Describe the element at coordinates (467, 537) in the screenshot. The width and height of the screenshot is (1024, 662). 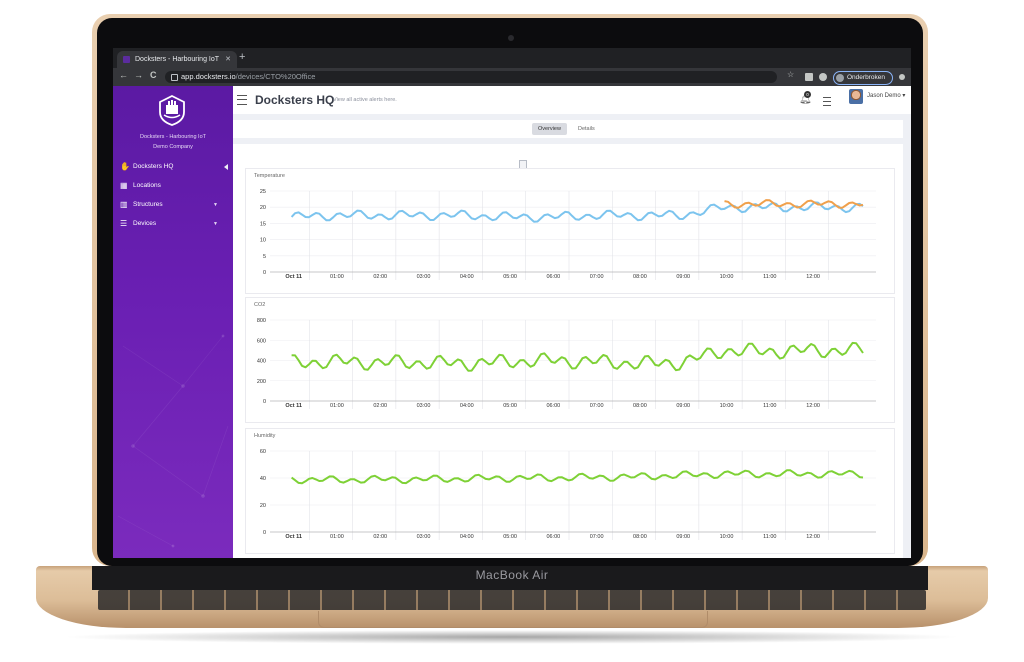
I see `x-tick-label: 04:00` at that location.